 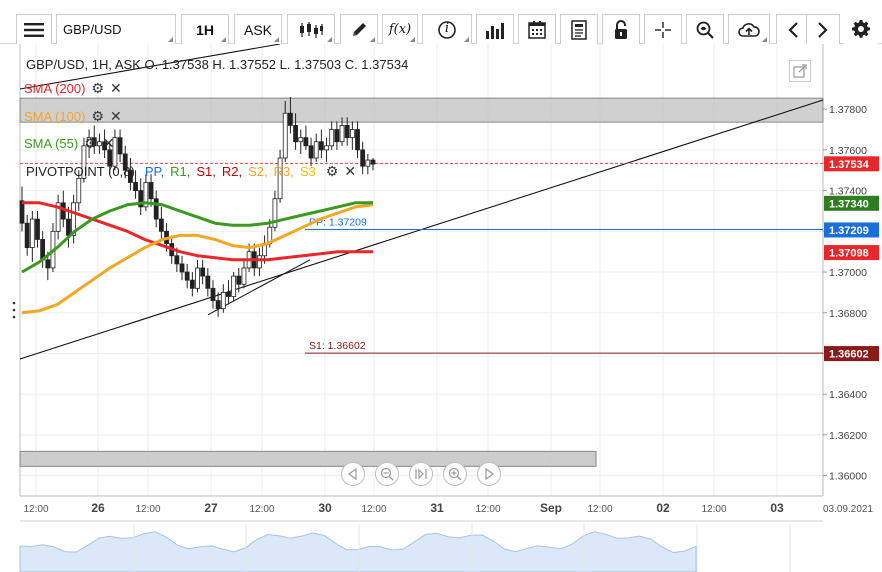 What do you see at coordinates (849, 204) in the screenshot?
I see `price-label-text: 1.37340` at bounding box center [849, 204].